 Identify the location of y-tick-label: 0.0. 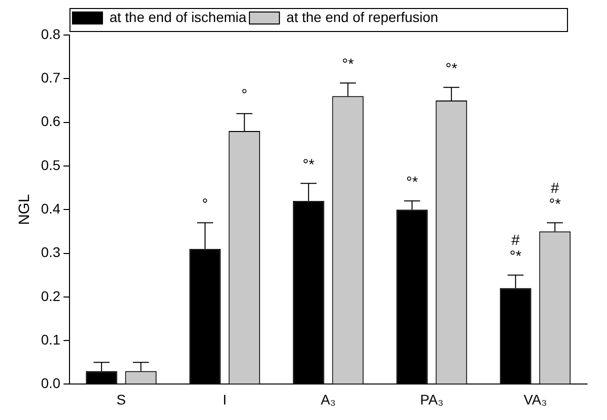
(50, 383).